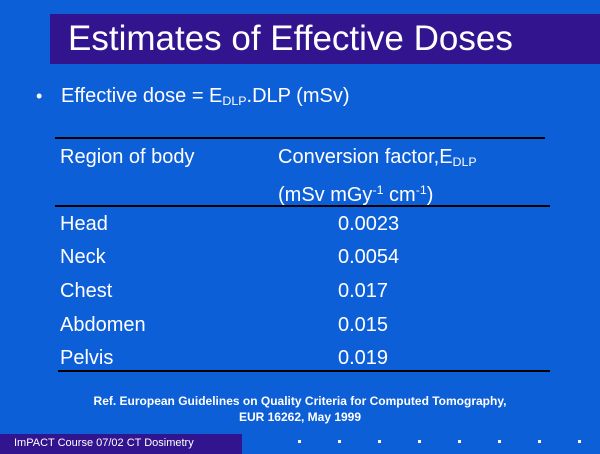  What do you see at coordinates (300, 417) in the screenshot?
I see `reference-line-2: EUR 16262, May 1999` at bounding box center [300, 417].